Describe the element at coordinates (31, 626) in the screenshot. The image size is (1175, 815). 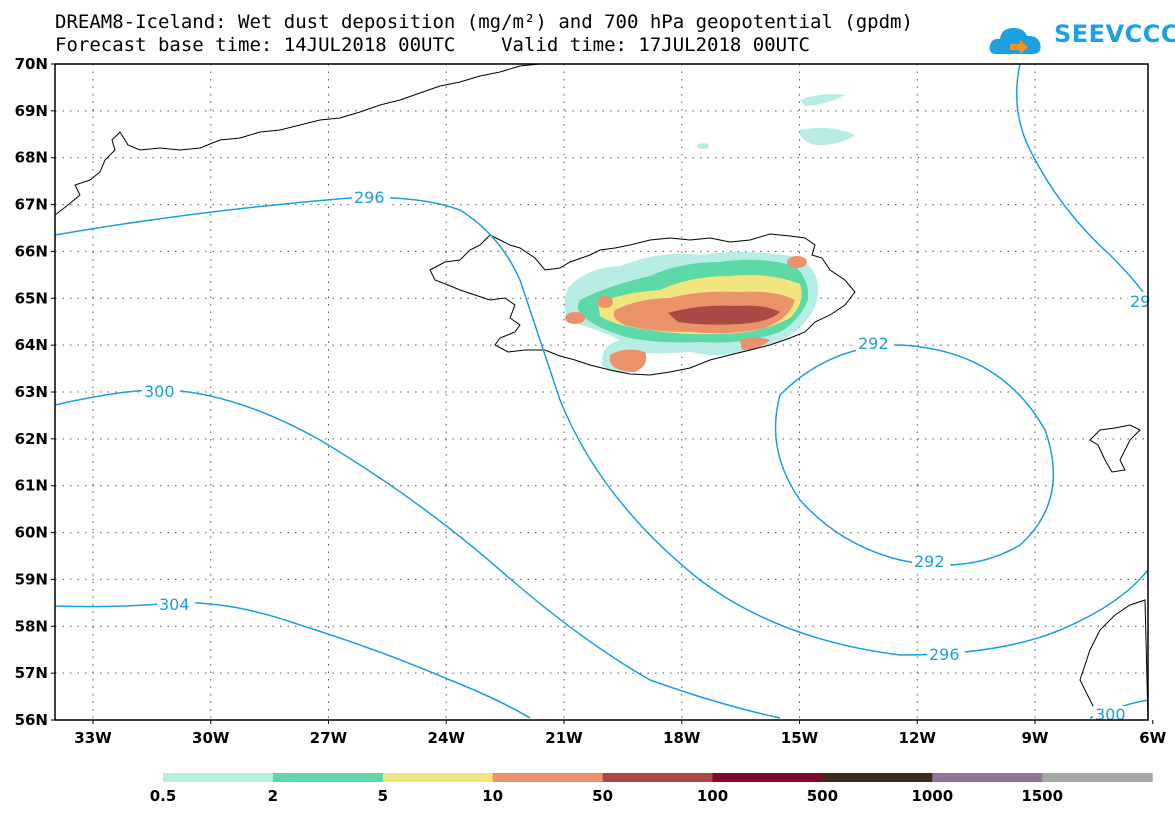
I see `latitude-label: 58N` at that location.